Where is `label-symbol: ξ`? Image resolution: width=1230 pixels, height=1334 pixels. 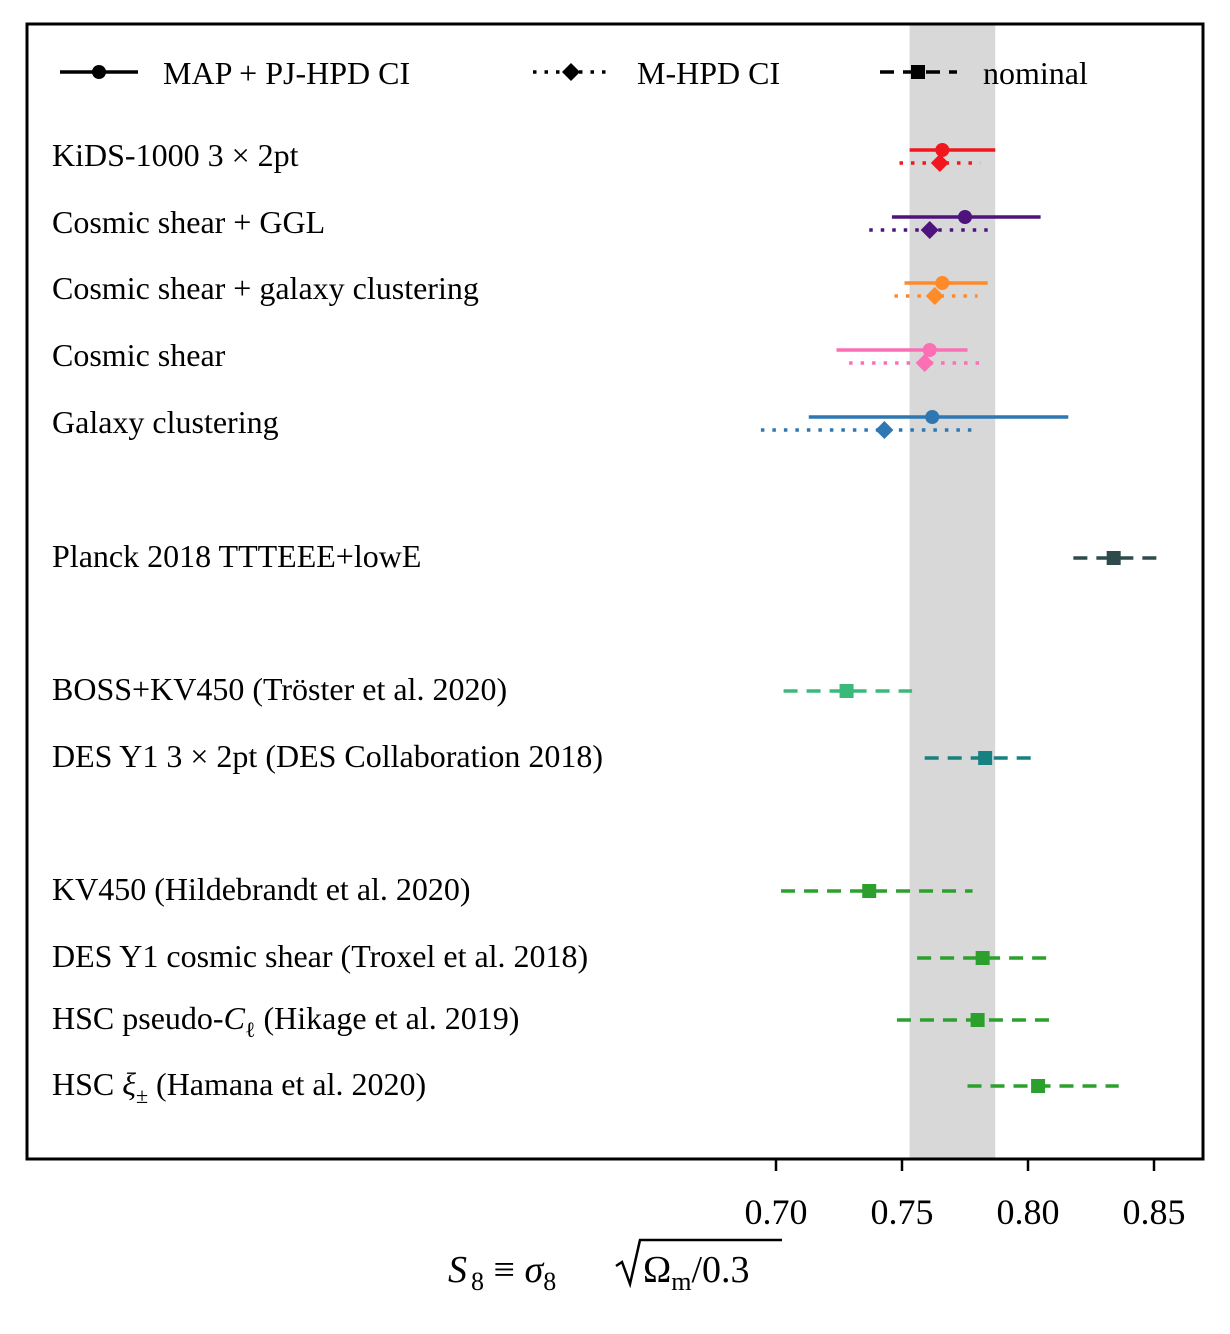 label-symbol: ξ is located at coordinates (129, 1084).